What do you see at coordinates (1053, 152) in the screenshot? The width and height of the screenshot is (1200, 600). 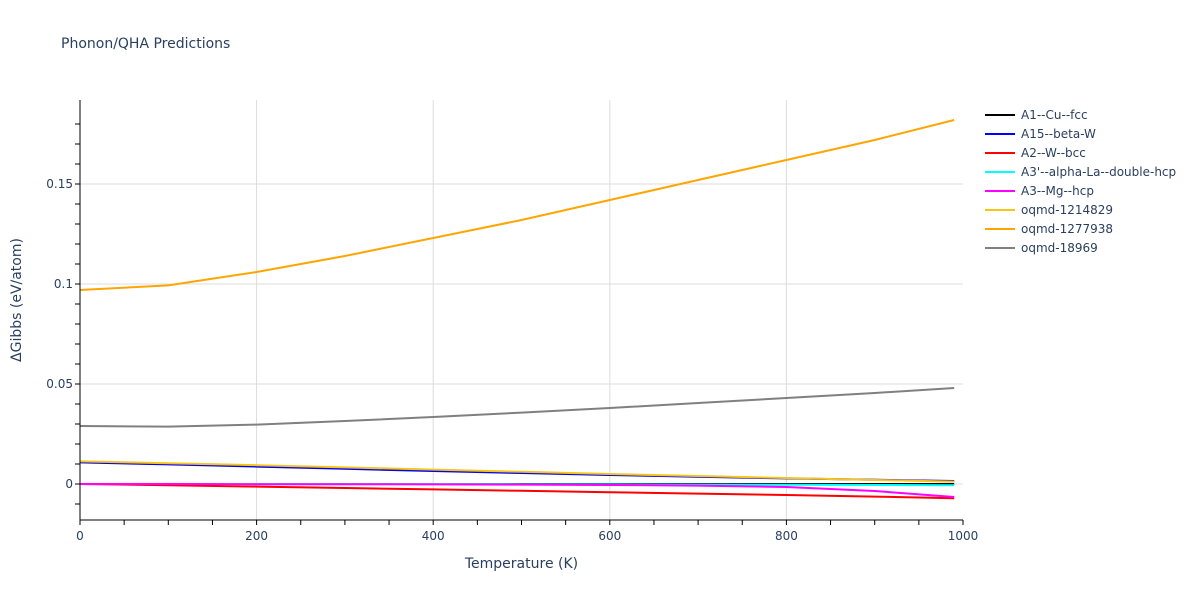 I see `legend-label: A2--W--bcc` at bounding box center [1053, 152].